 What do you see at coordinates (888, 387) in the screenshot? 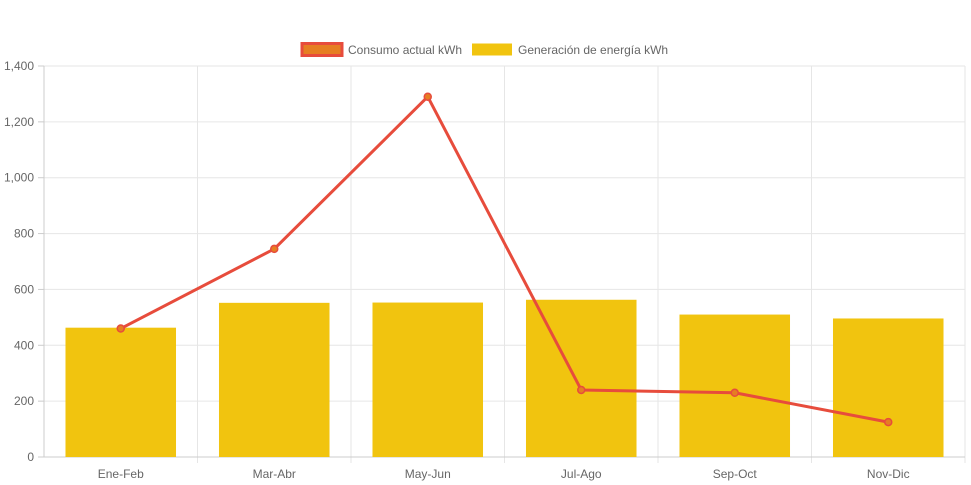
I see `bar-nov-dic` at bounding box center [888, 387].